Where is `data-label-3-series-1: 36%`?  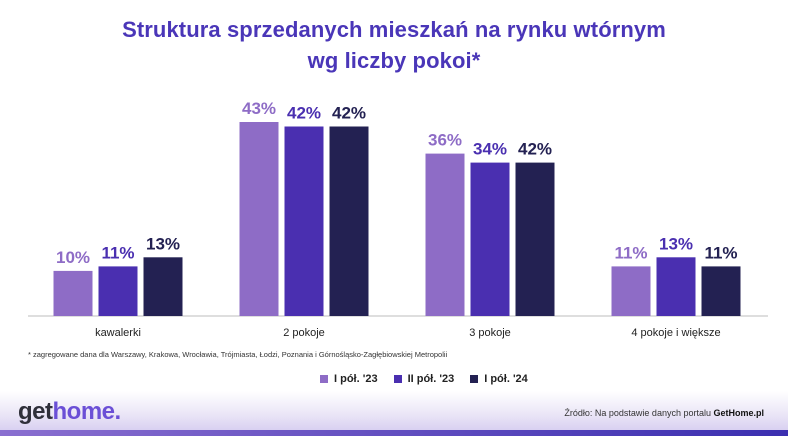 data-label-3-series-1: 36% is located at coordinates (445, 140).